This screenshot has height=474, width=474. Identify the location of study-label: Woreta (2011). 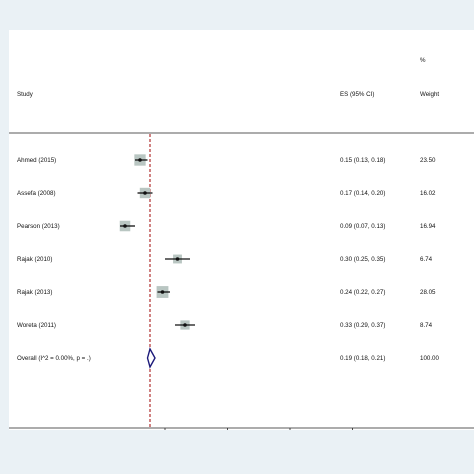
(36, 325).